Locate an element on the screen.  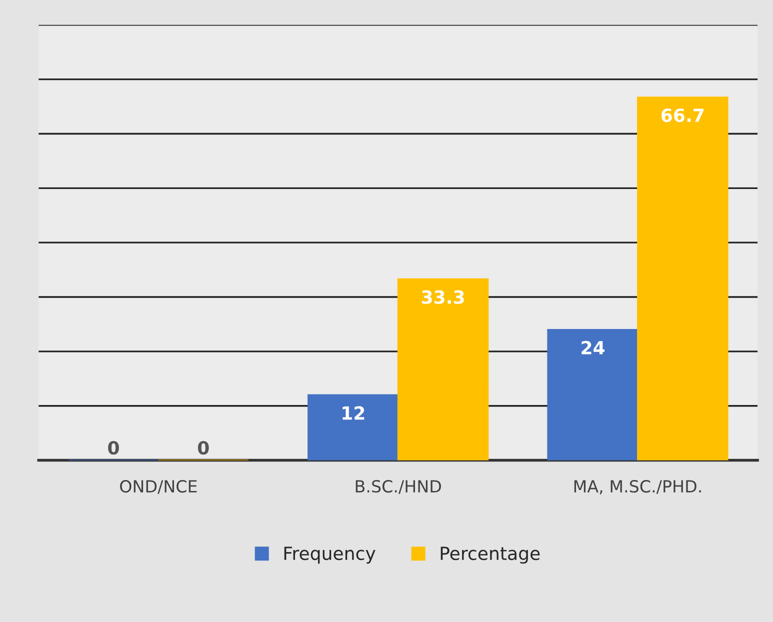
legend-label: Percentage is located at coordinates (490, 555).